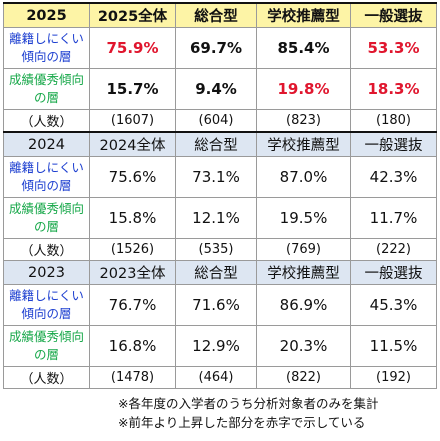 The width and height of the screenshot is (440, 441). I want to click on value-cell: 15.7%, so click(132, 89).